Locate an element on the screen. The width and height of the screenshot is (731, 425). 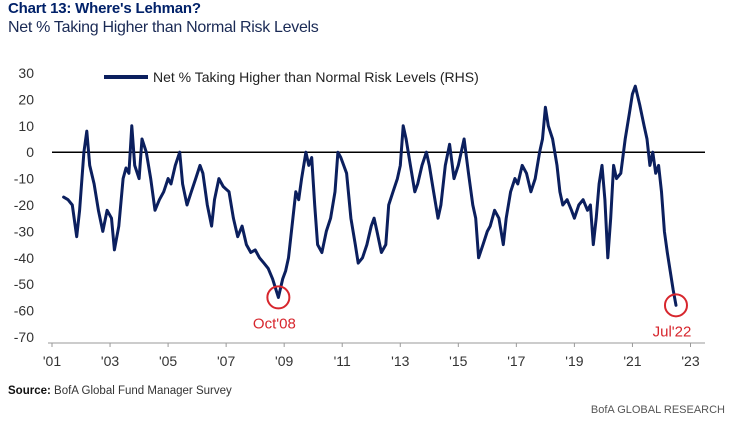
y-tick-label: 30 is located at coordinates (26, 73).